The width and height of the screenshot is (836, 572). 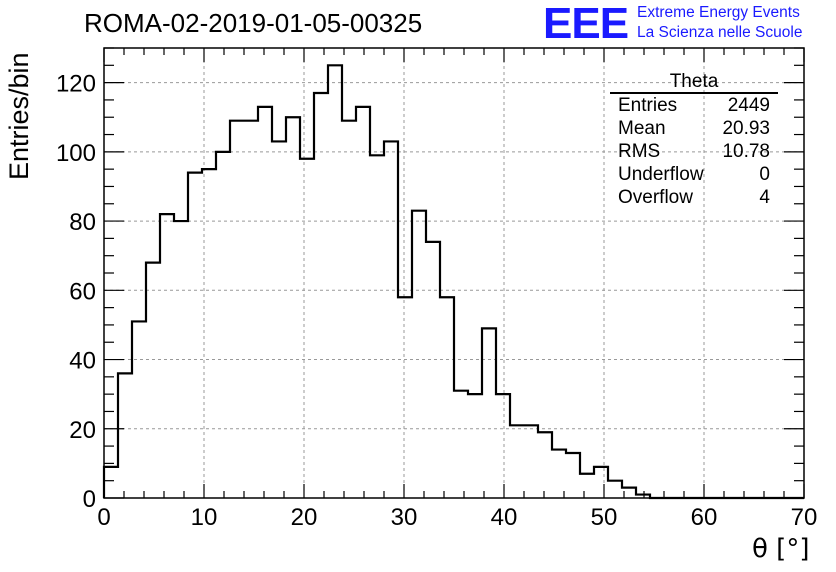 I want to click on x-tick-label: 60, so click(x=704, y=517).